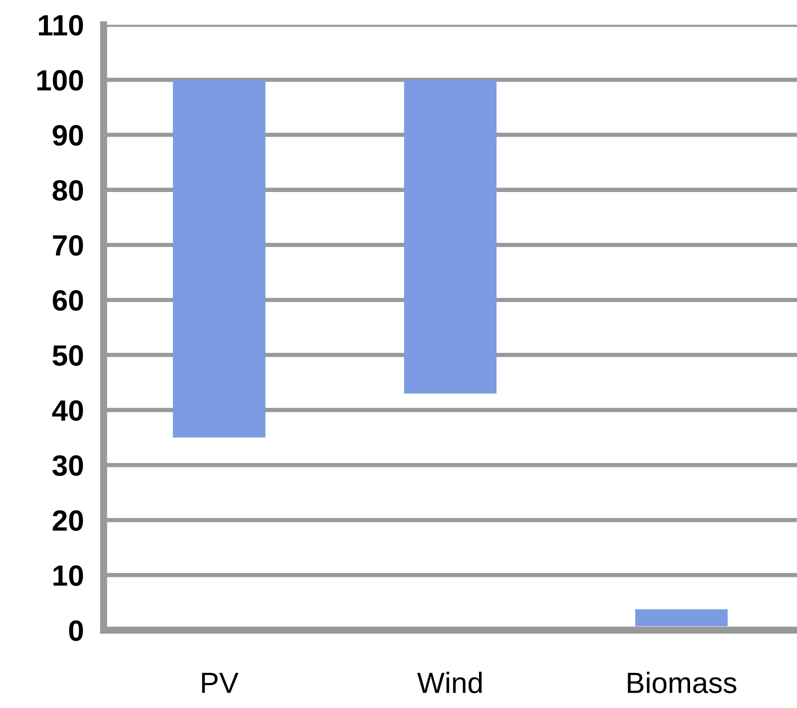 The height and width of the screenshot is (708, 797). Describe the element at coordinates (68, 575) in the screenshot. I see `y-tick-label: 10` at that location.